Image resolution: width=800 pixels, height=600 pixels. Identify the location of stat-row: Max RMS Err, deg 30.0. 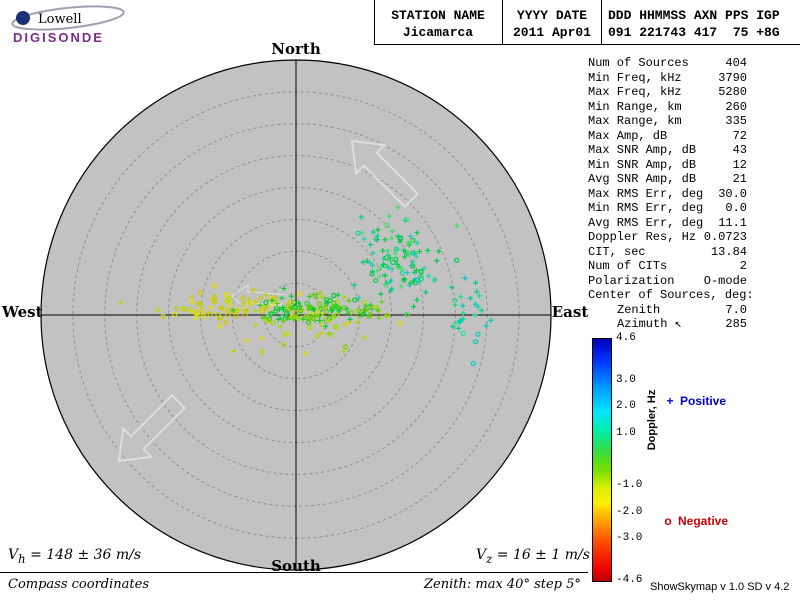
(667, 194).